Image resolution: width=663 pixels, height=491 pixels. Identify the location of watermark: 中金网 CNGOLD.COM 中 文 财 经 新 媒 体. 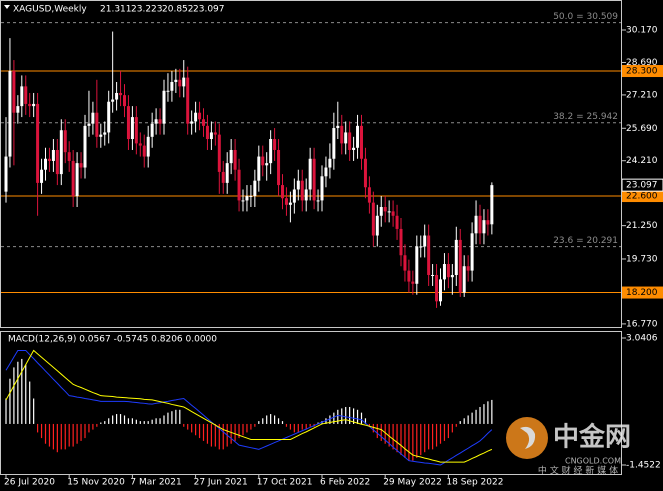
(568, 447).